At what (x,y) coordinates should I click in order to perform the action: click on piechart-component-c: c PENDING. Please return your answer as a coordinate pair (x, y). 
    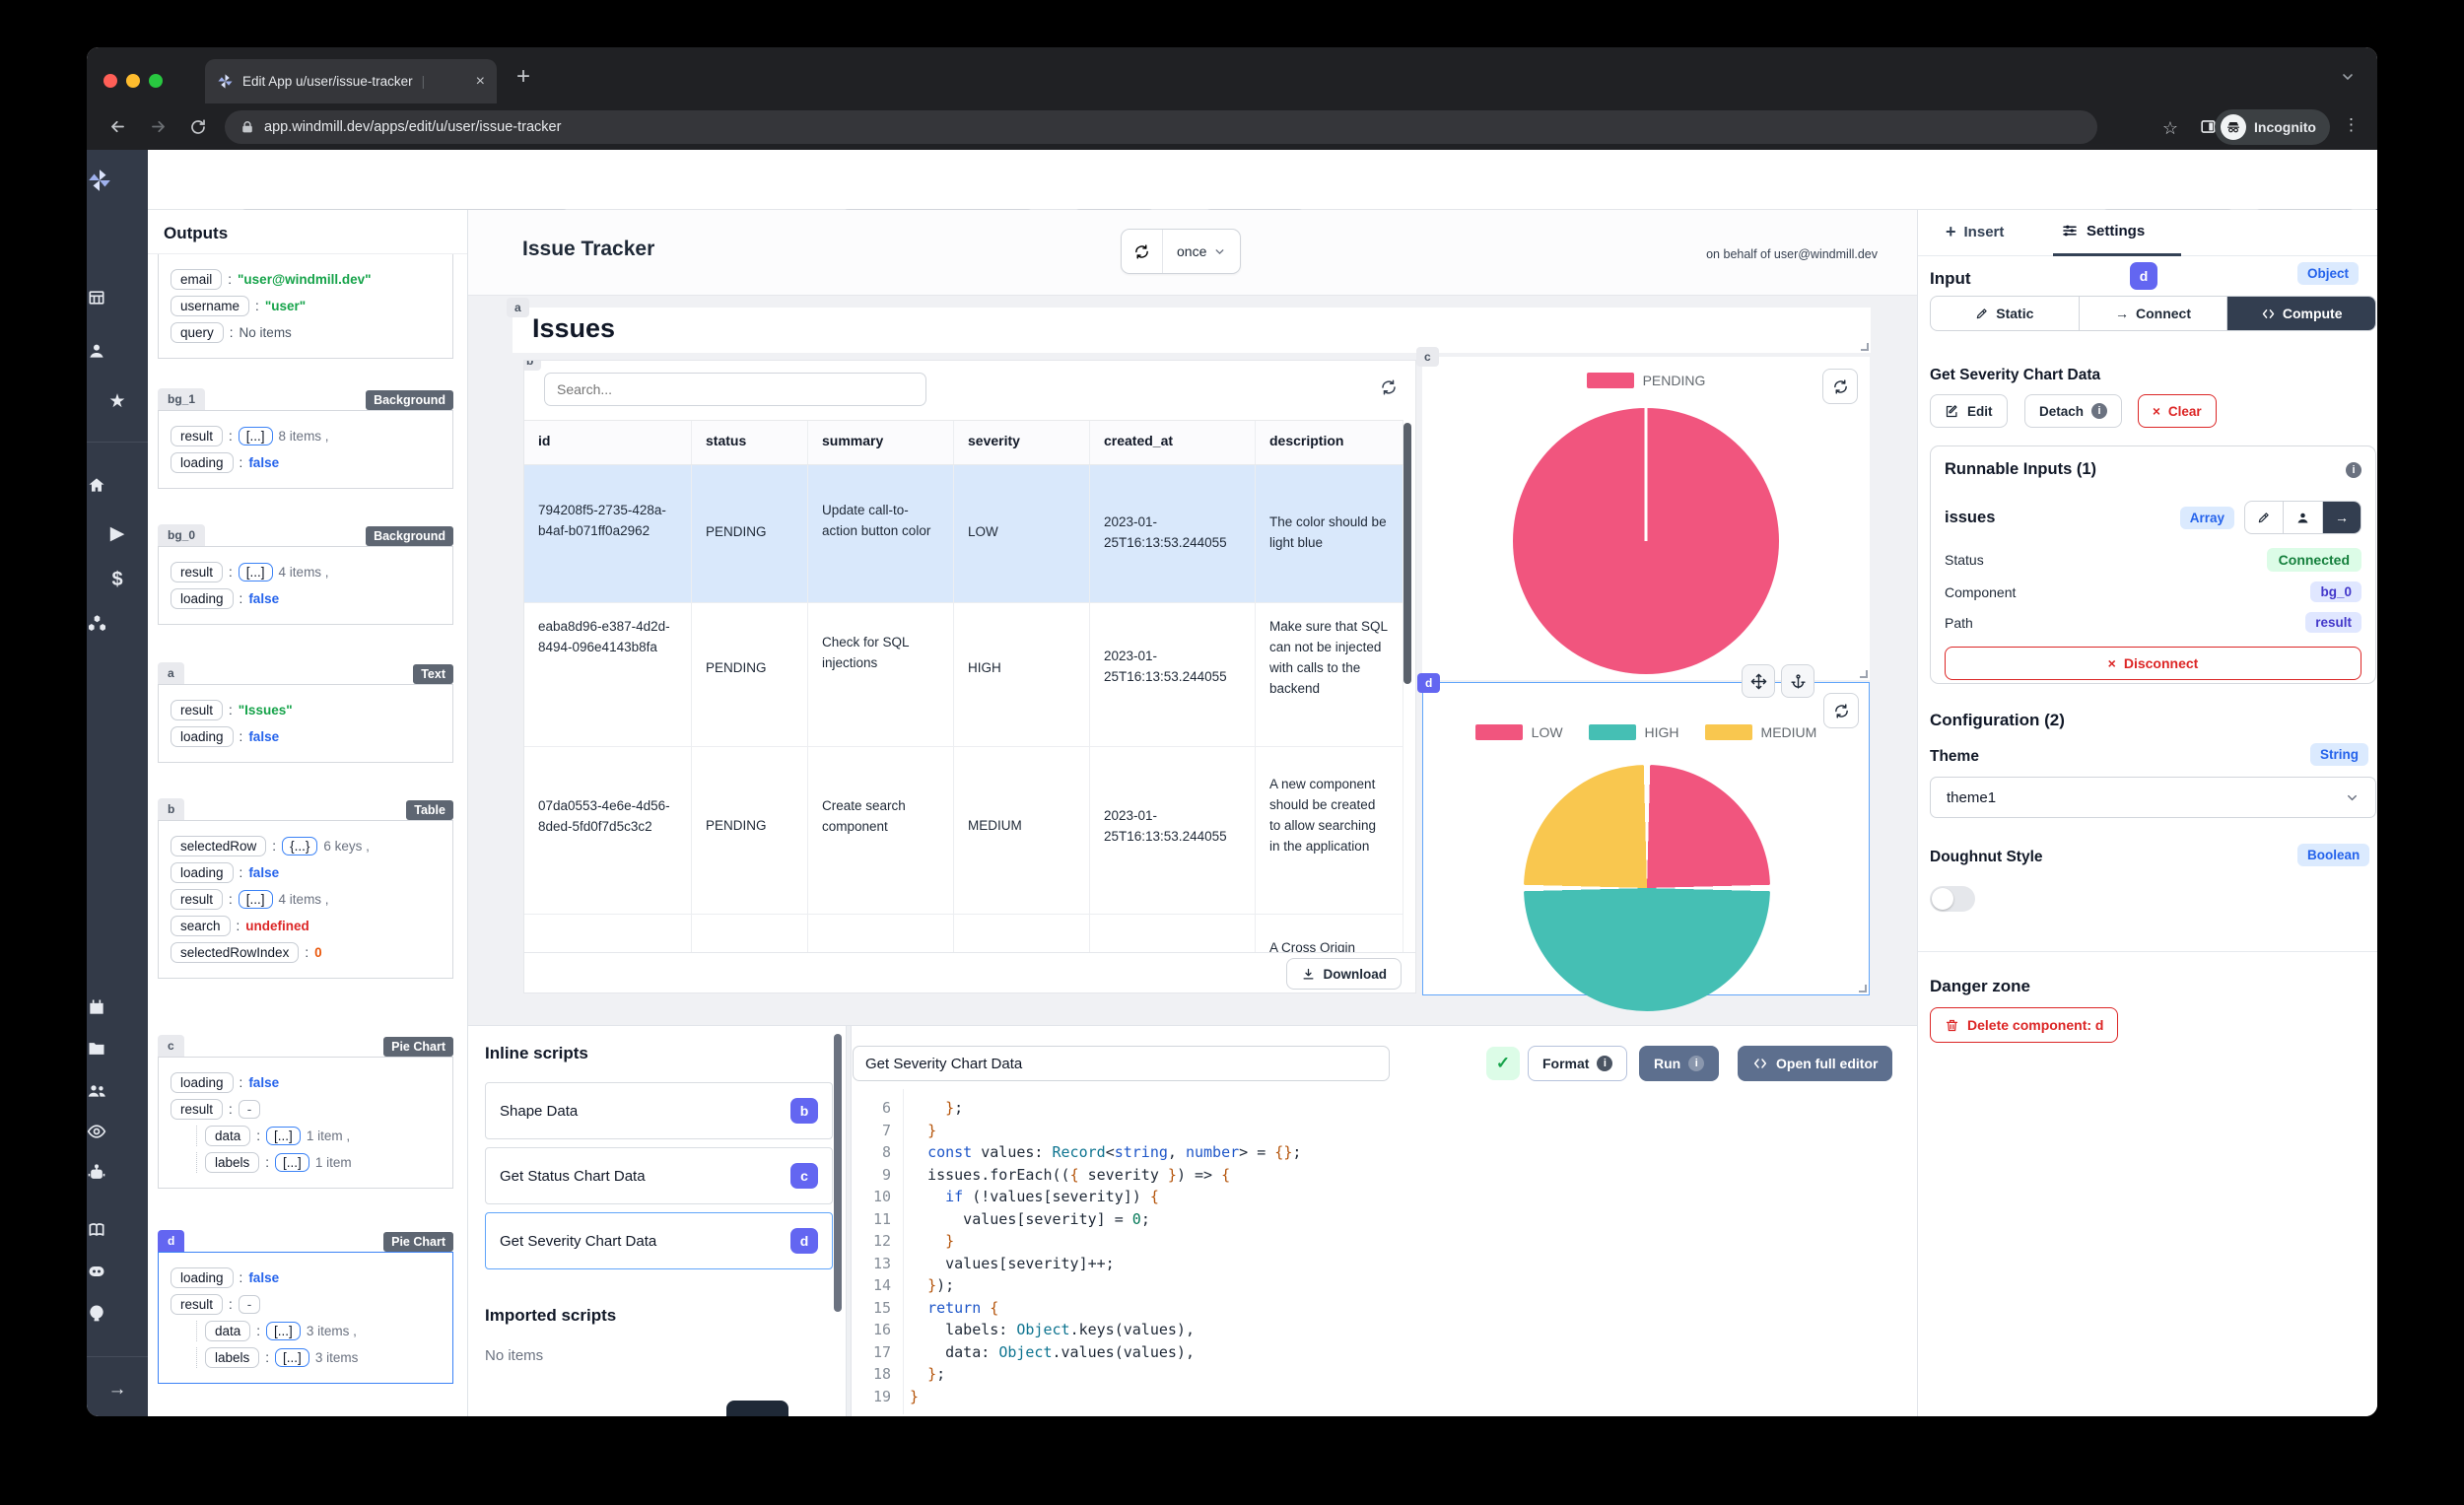
    Looking at the image, I should click on (1643, 513).